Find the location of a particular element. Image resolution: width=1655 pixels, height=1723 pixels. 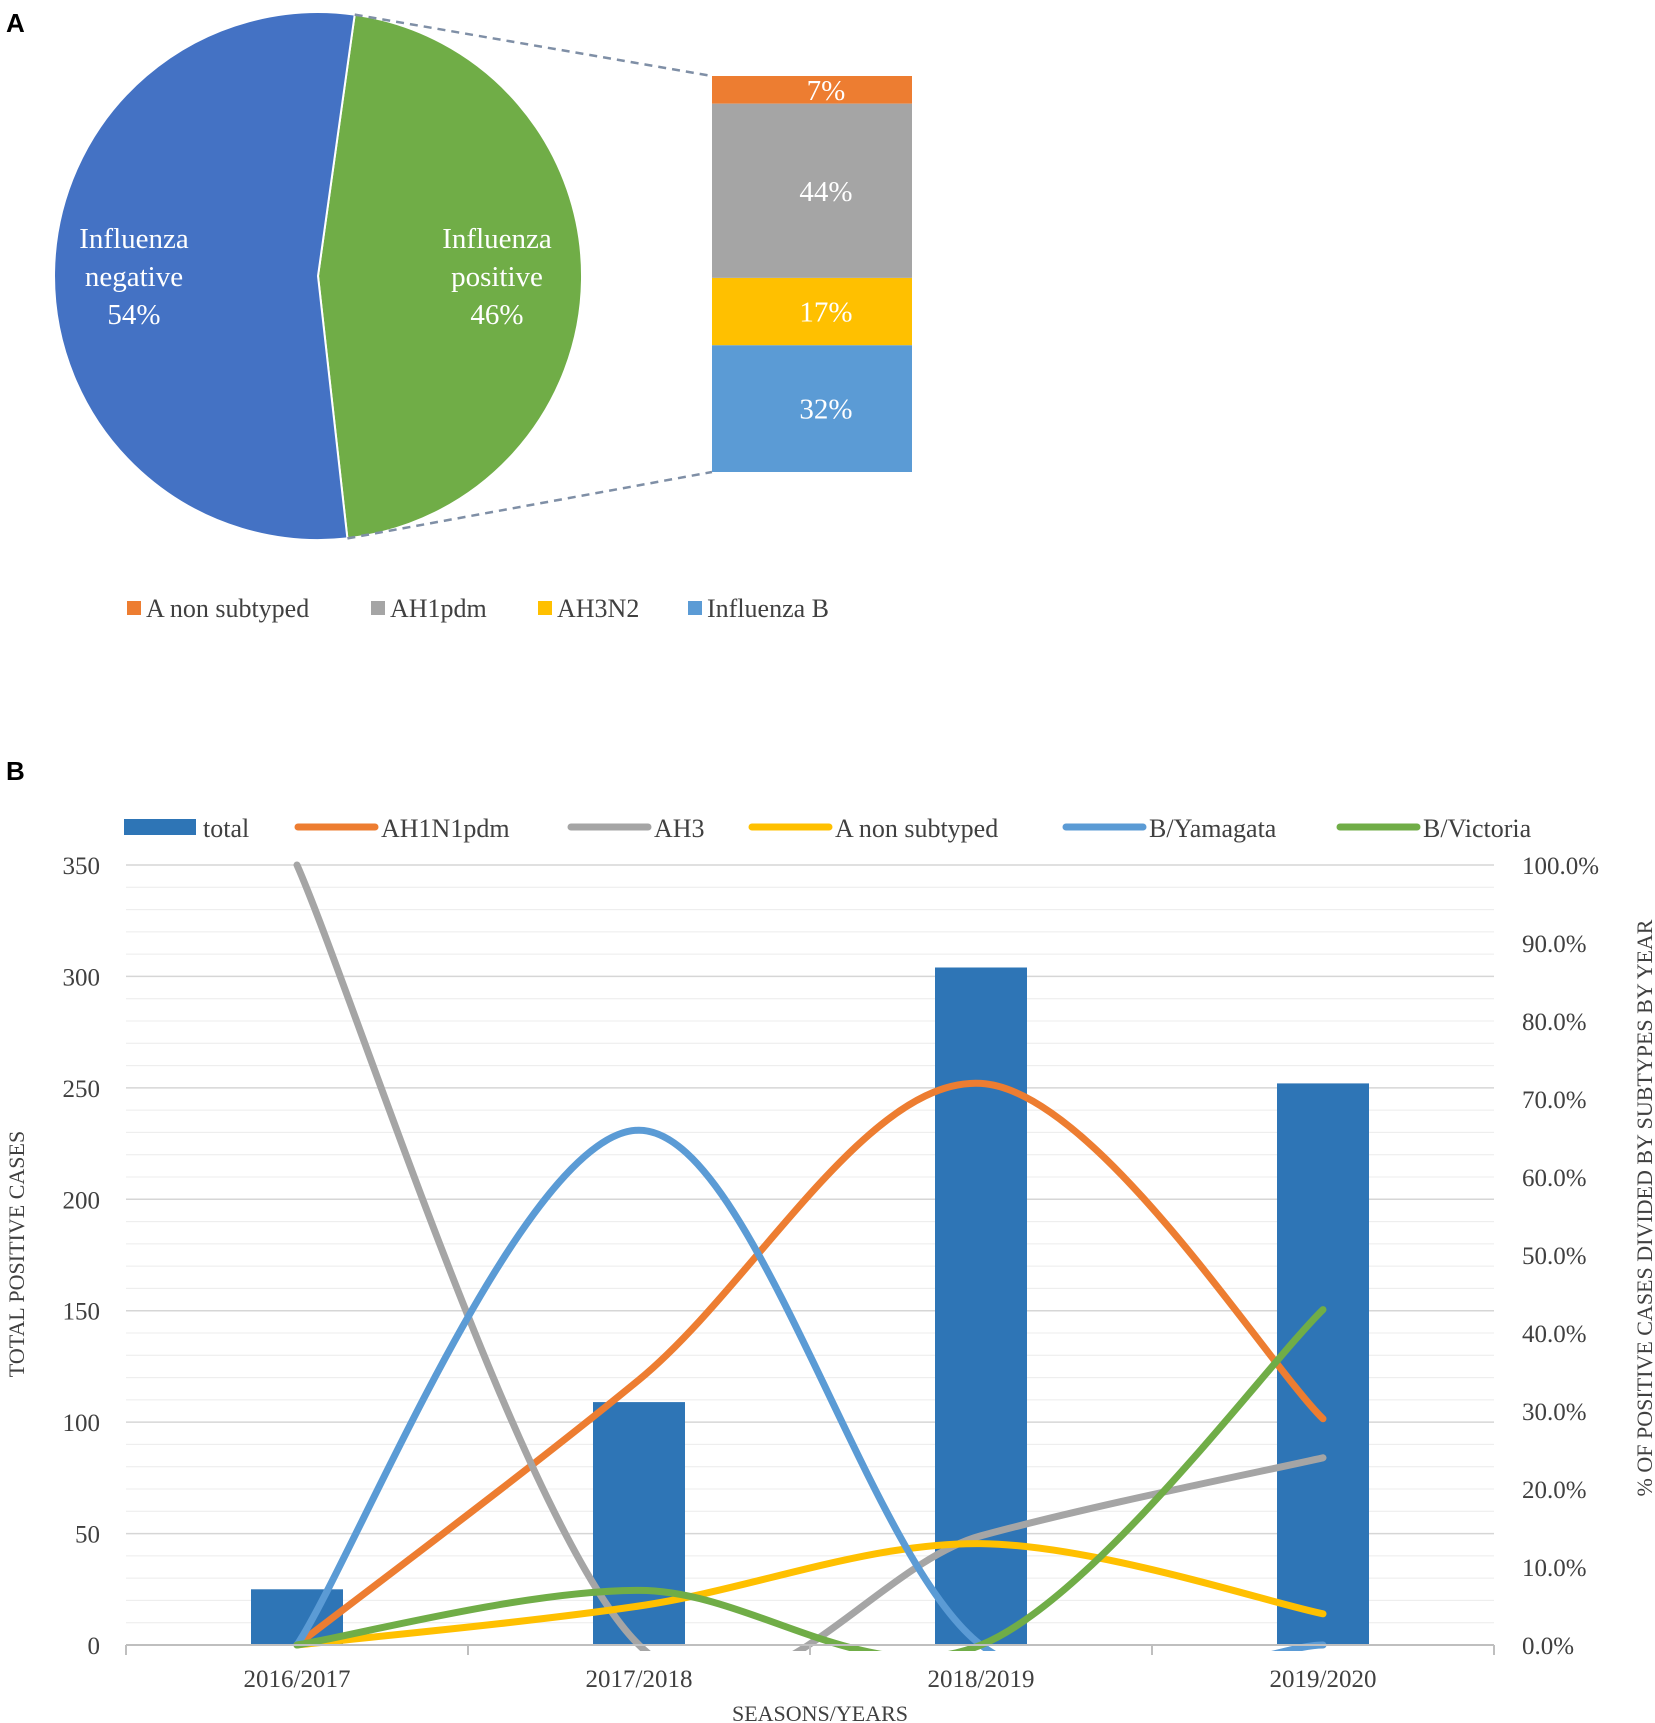

legend-a-label-a-non-subtyped: A non subtyped is located at coordinates (227, 608).